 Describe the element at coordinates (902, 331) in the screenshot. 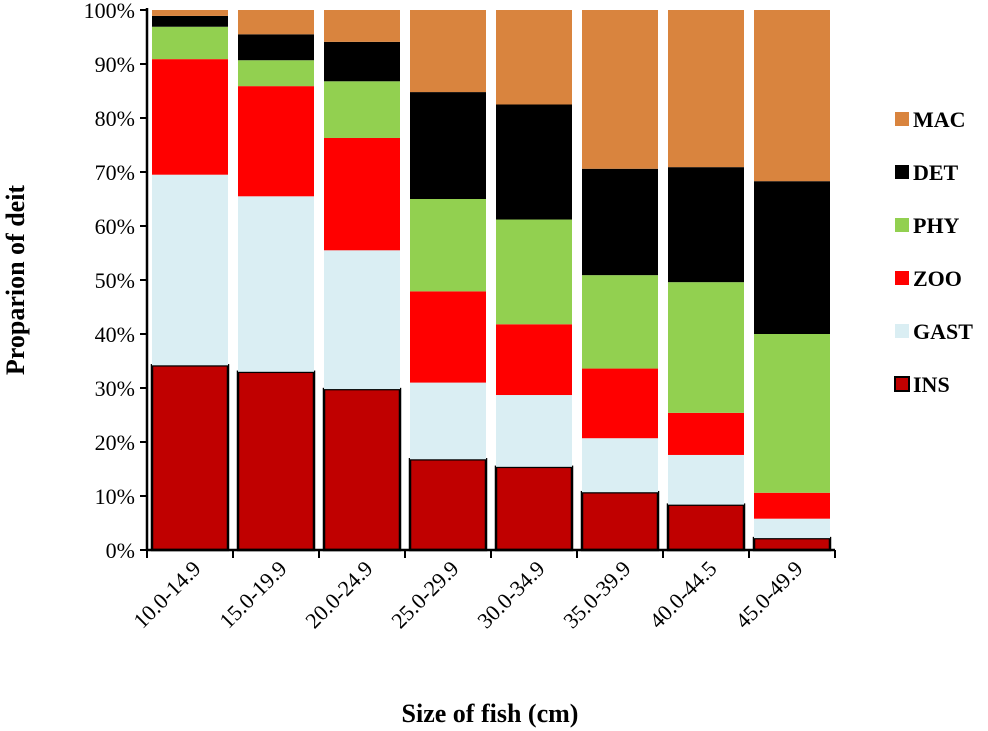

I see `legend-swatch-gast` at that location.